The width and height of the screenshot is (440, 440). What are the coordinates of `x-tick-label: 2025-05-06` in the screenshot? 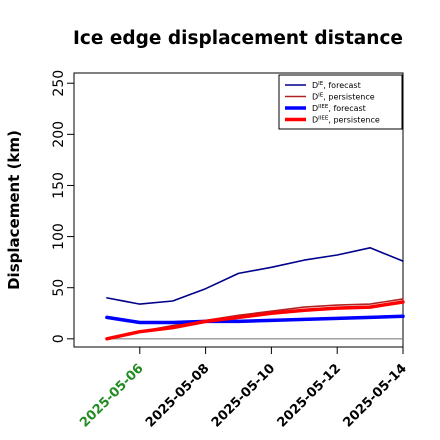 It's located at (111, 395).